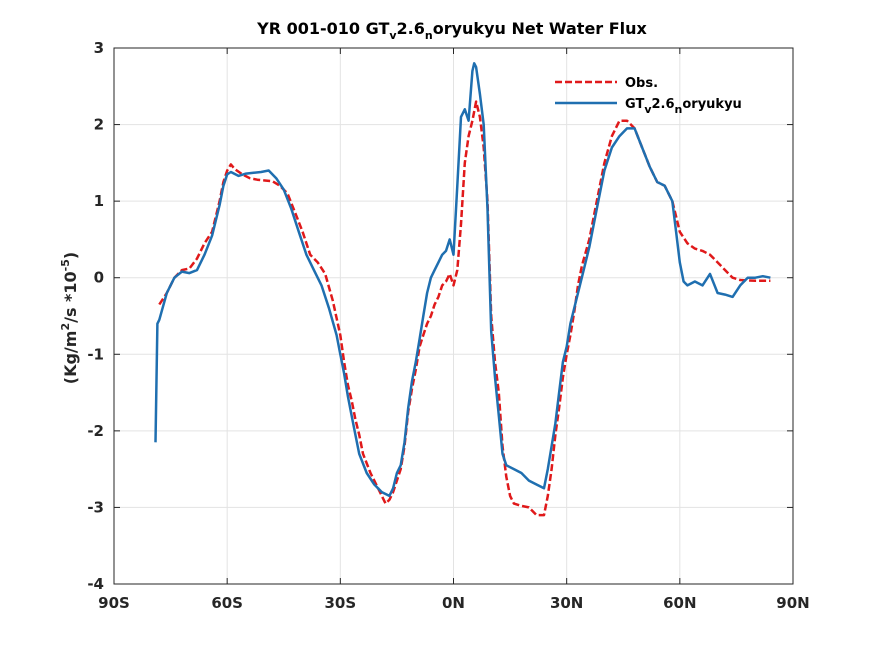 The width and height of the screenshot is (875, 656). What do you see at coordinates (648, 96) in the screenshot?
I see `legend: Obs. GTv2.6noryukyu` at bounding box center [648, 96].